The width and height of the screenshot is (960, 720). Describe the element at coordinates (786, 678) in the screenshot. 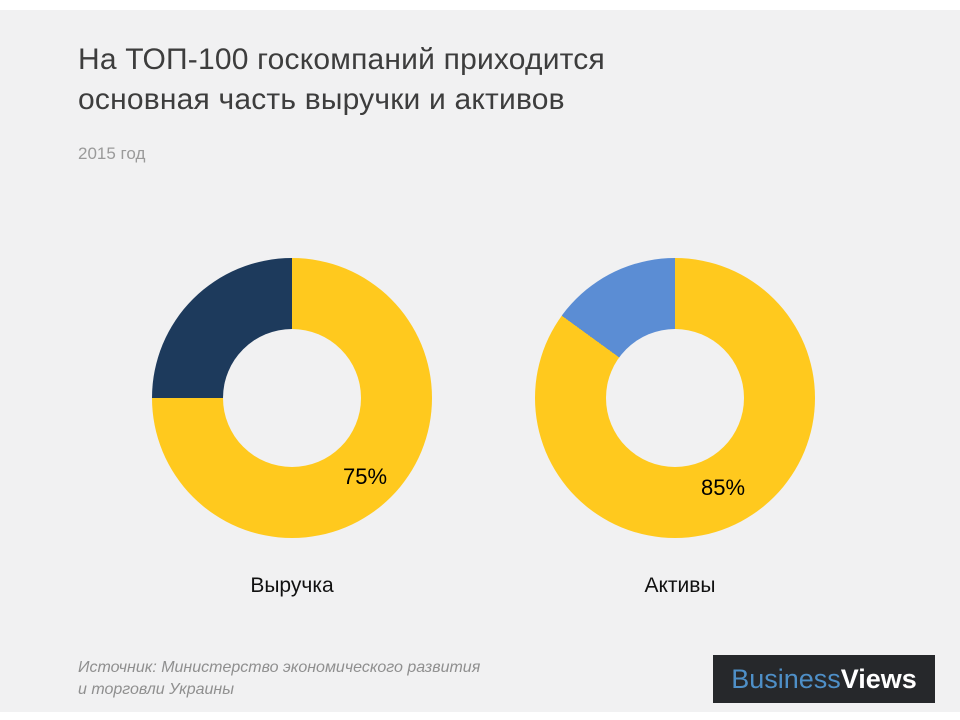

I see `logo-text-business: Business` at that location.